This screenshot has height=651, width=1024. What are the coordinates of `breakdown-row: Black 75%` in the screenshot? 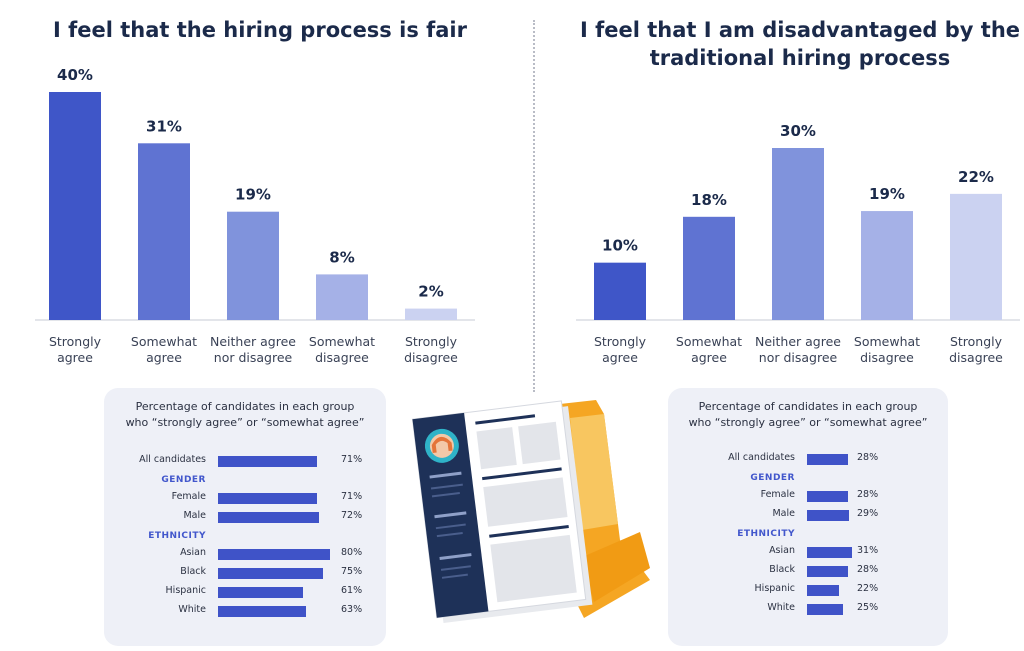 It's located at (229, 573).